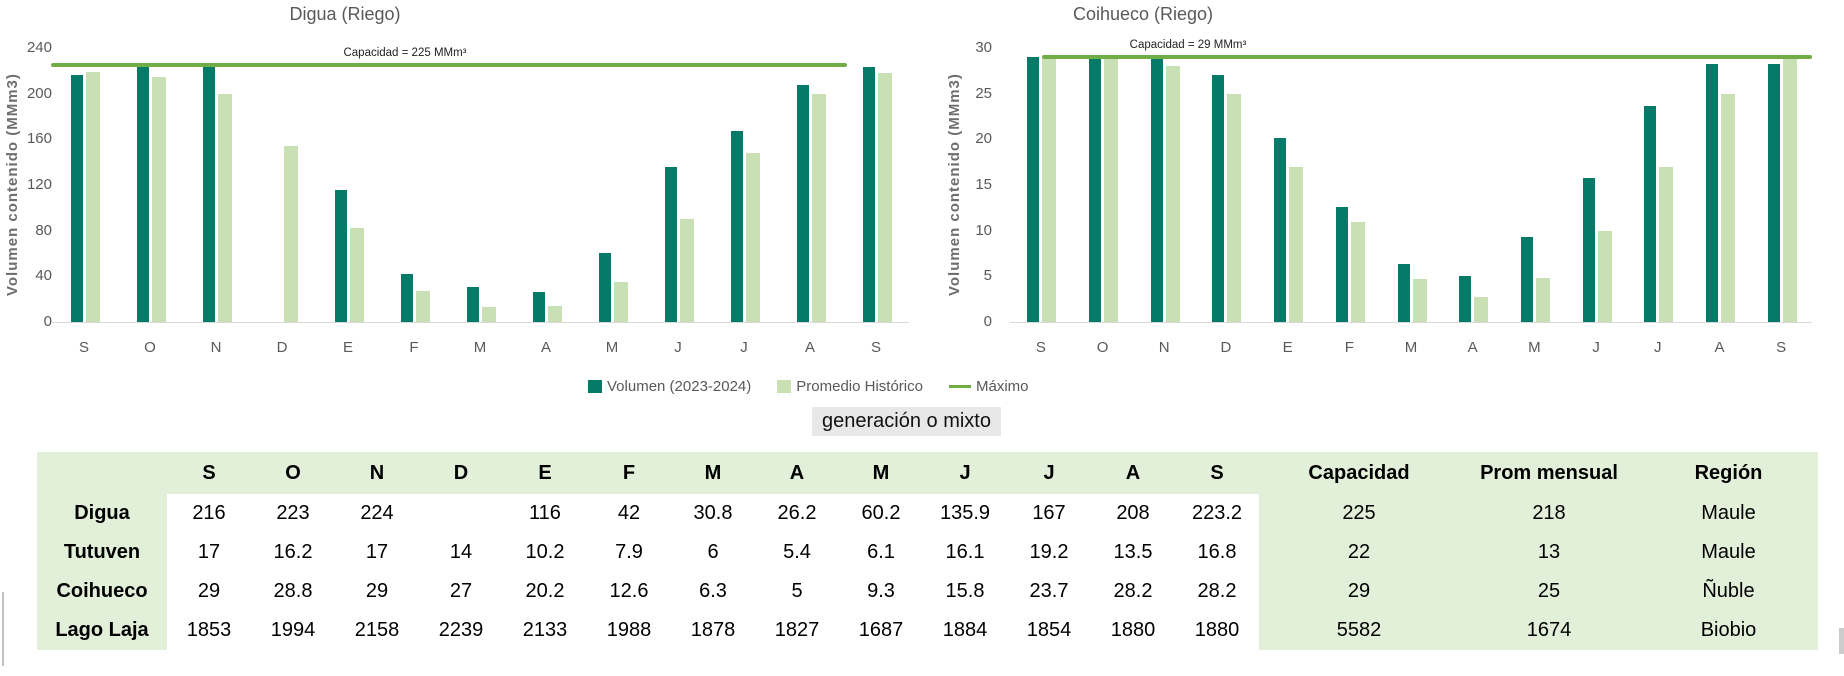 This screenshot has height=676, width=1844. I want to click on month-value-cell: 23.7, so click(1049, 591).